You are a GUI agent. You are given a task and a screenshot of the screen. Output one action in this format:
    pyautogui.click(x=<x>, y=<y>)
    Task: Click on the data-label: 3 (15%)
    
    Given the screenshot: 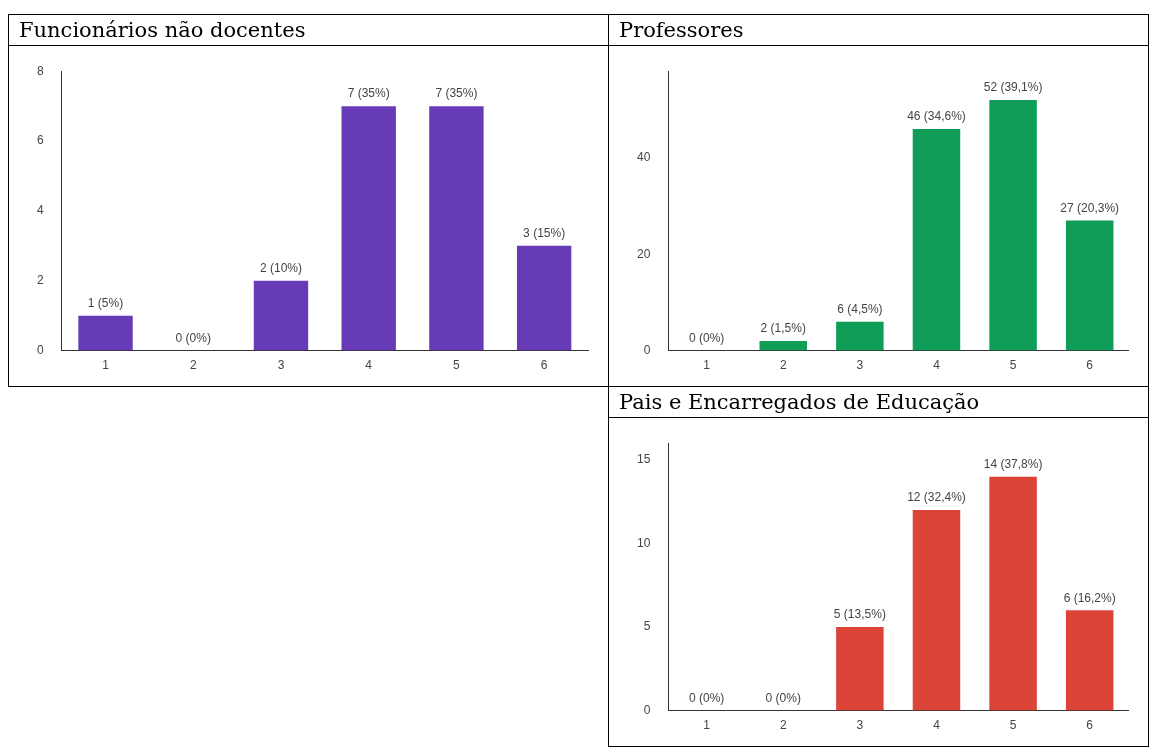 What is the action you would take?
    pyautogui.click(x=544, y=233)
    